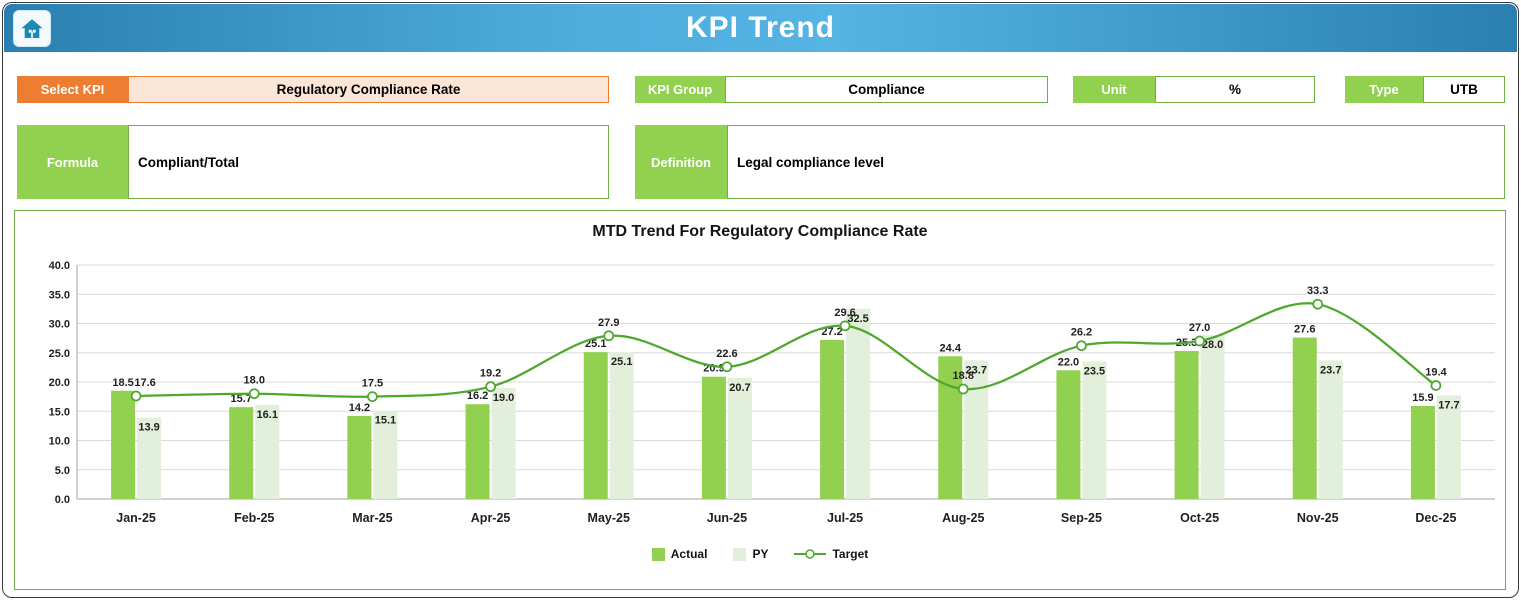  What do you see at coordinates (844, 313) in the screenshot?
I see `label-target: 29.6` at bounding box center [844, 313].